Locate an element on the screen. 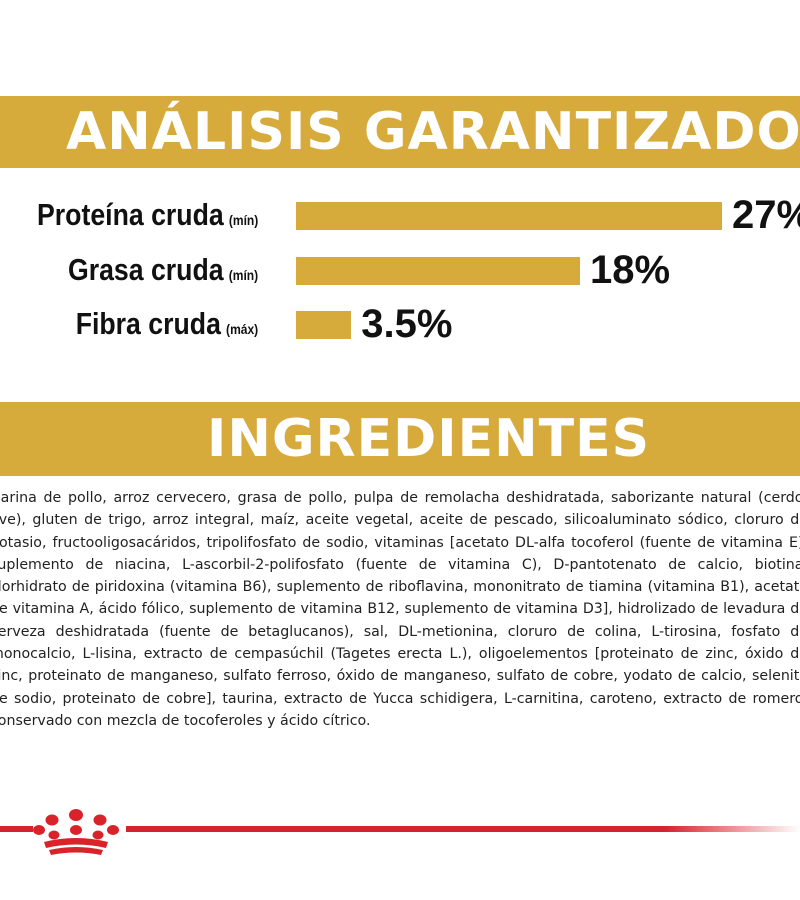  analysis-row-protein: Proteína cruda(mín) 27% is located at coordinates (400, 215).